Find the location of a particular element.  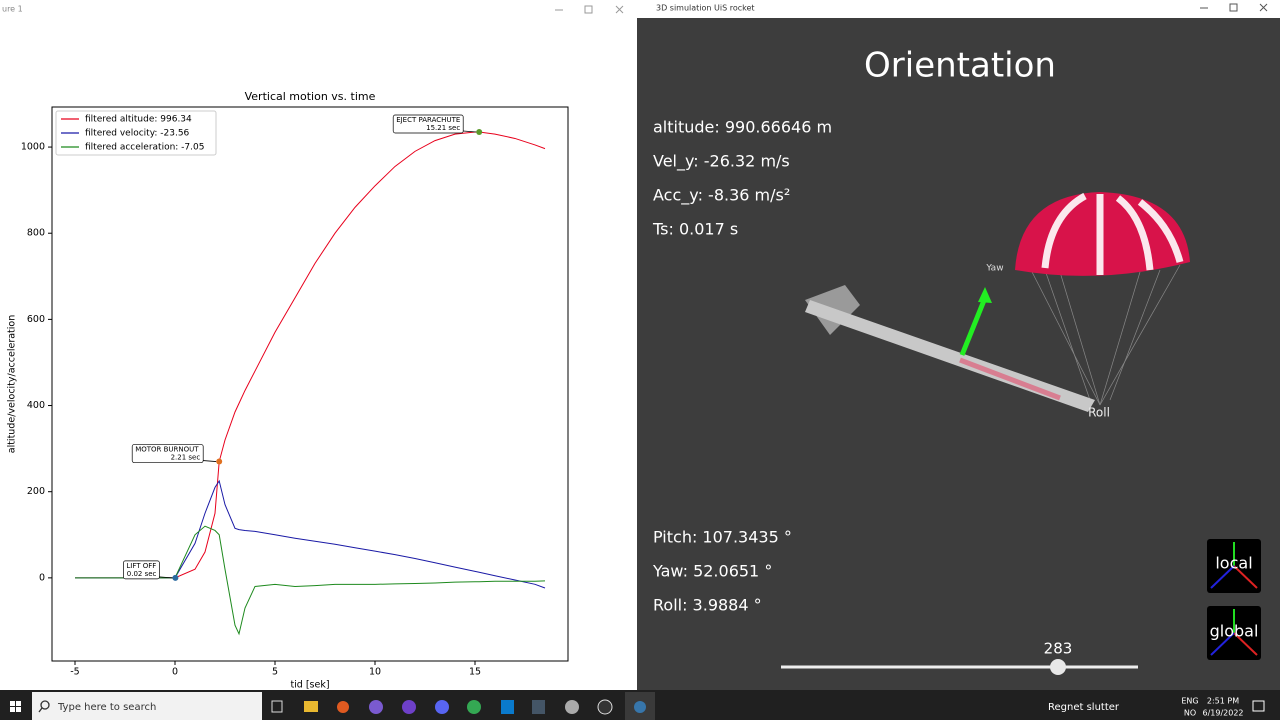

slider-knob is located at coordinates (1058, 667).